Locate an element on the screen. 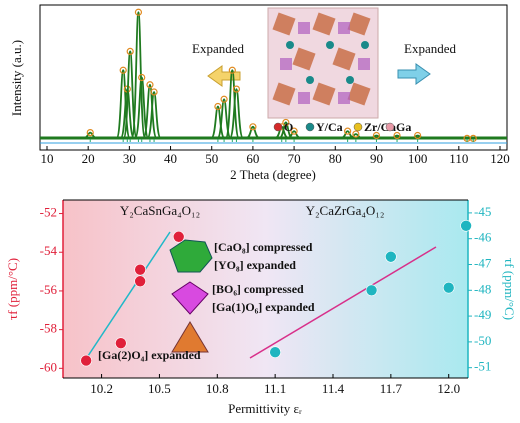 The width and height of the screenshot is (520, 423). x-tick-label: 40 is located at coordinates (170, 158).